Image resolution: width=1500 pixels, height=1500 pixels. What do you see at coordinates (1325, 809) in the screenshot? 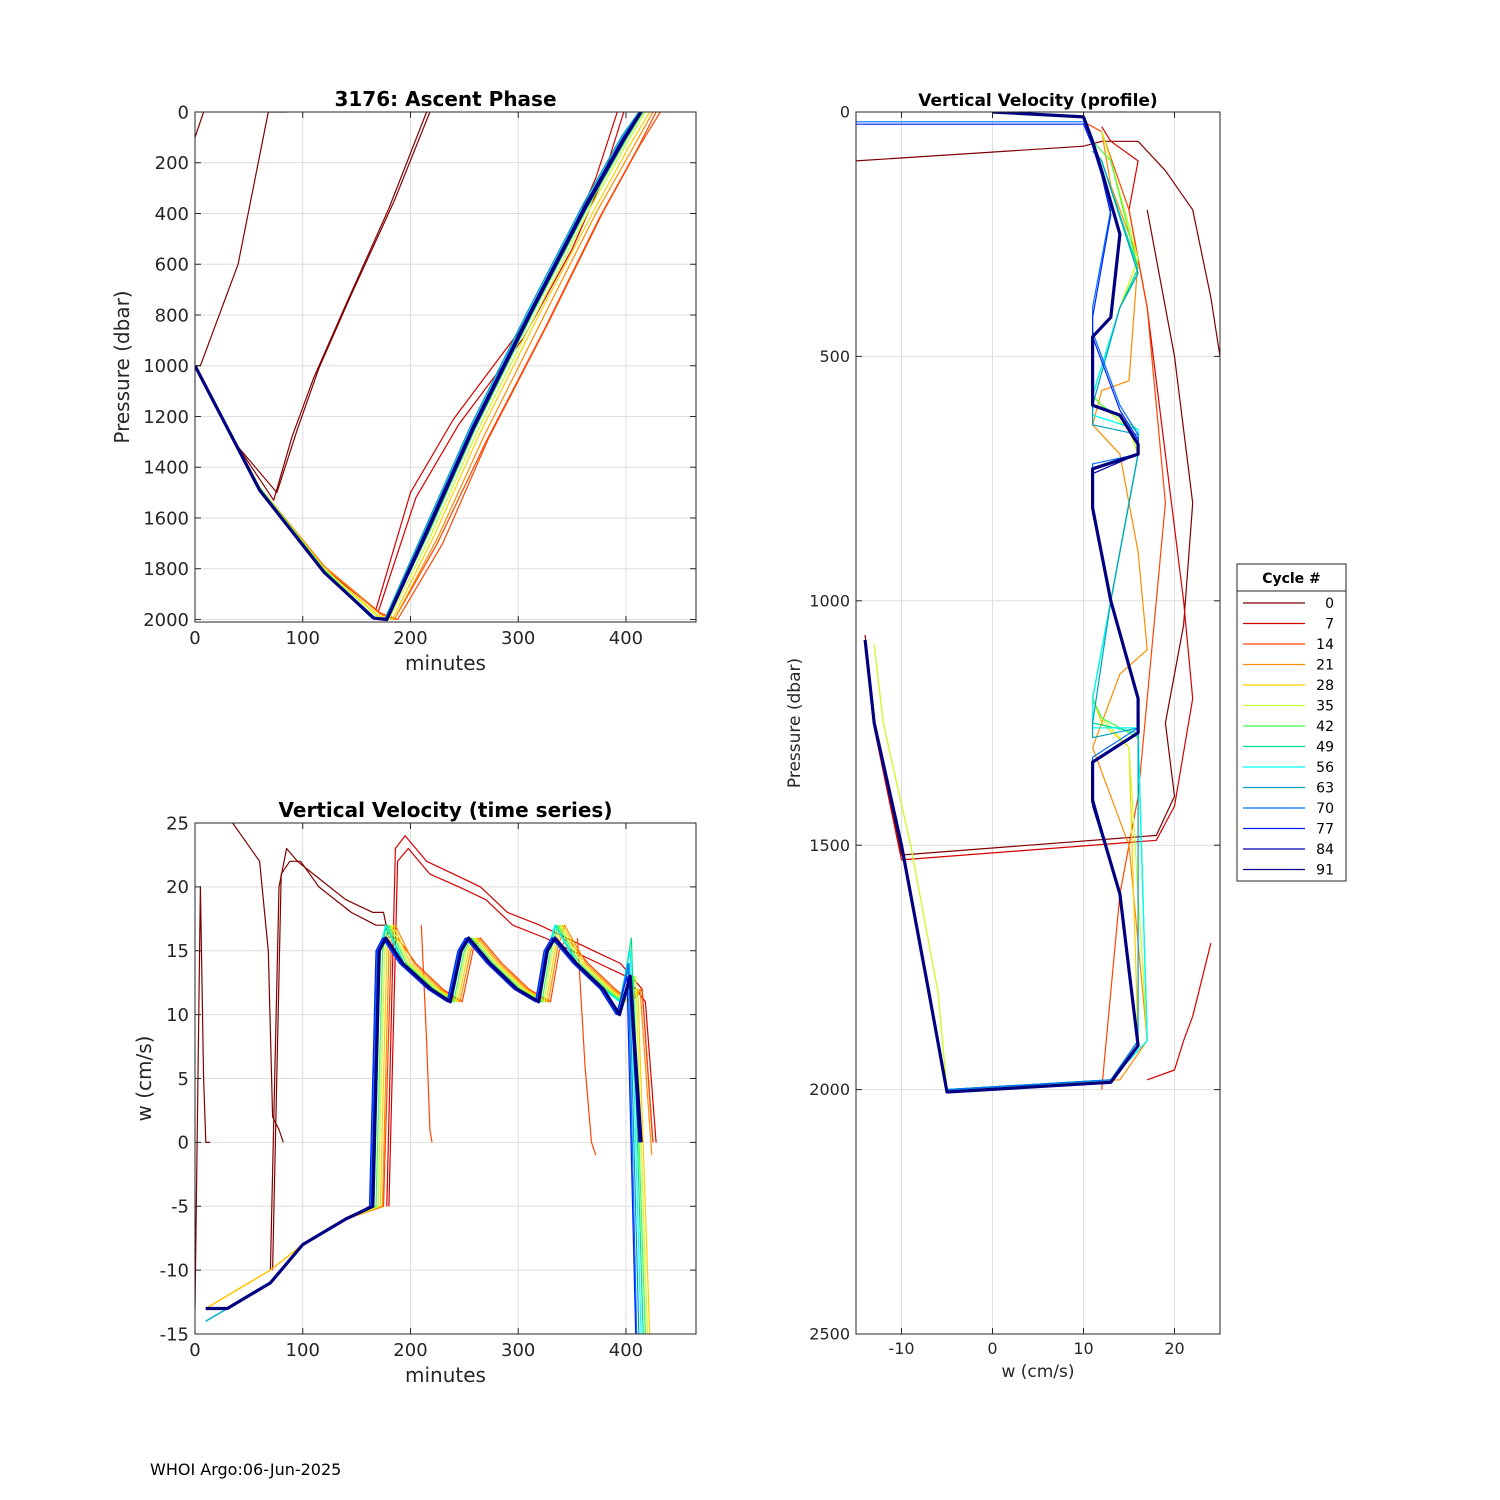
I see `legend-label: 70` at bounding box center [1325, 809].